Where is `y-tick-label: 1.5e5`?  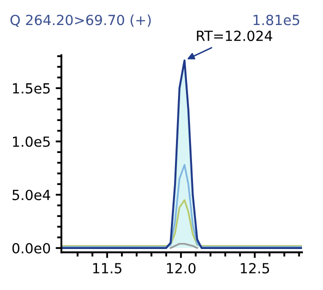
y-tick-label: 1.5e5 is located at coordinates (31, 88).